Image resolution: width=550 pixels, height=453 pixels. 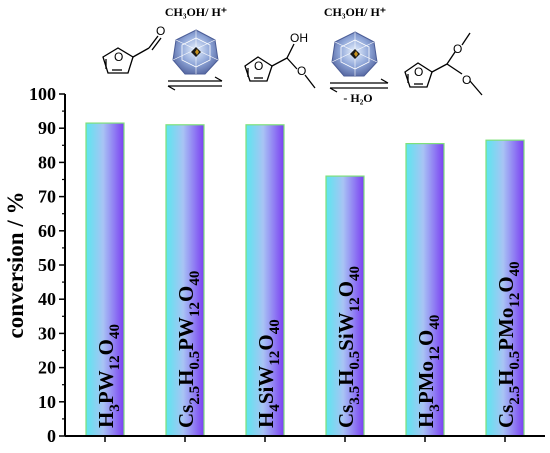 What do you see at coordinates (196, 12) in the screenshot?
I see `step1-reagent: CH₃OH/ H⁺` at bounding box center [196, 12].